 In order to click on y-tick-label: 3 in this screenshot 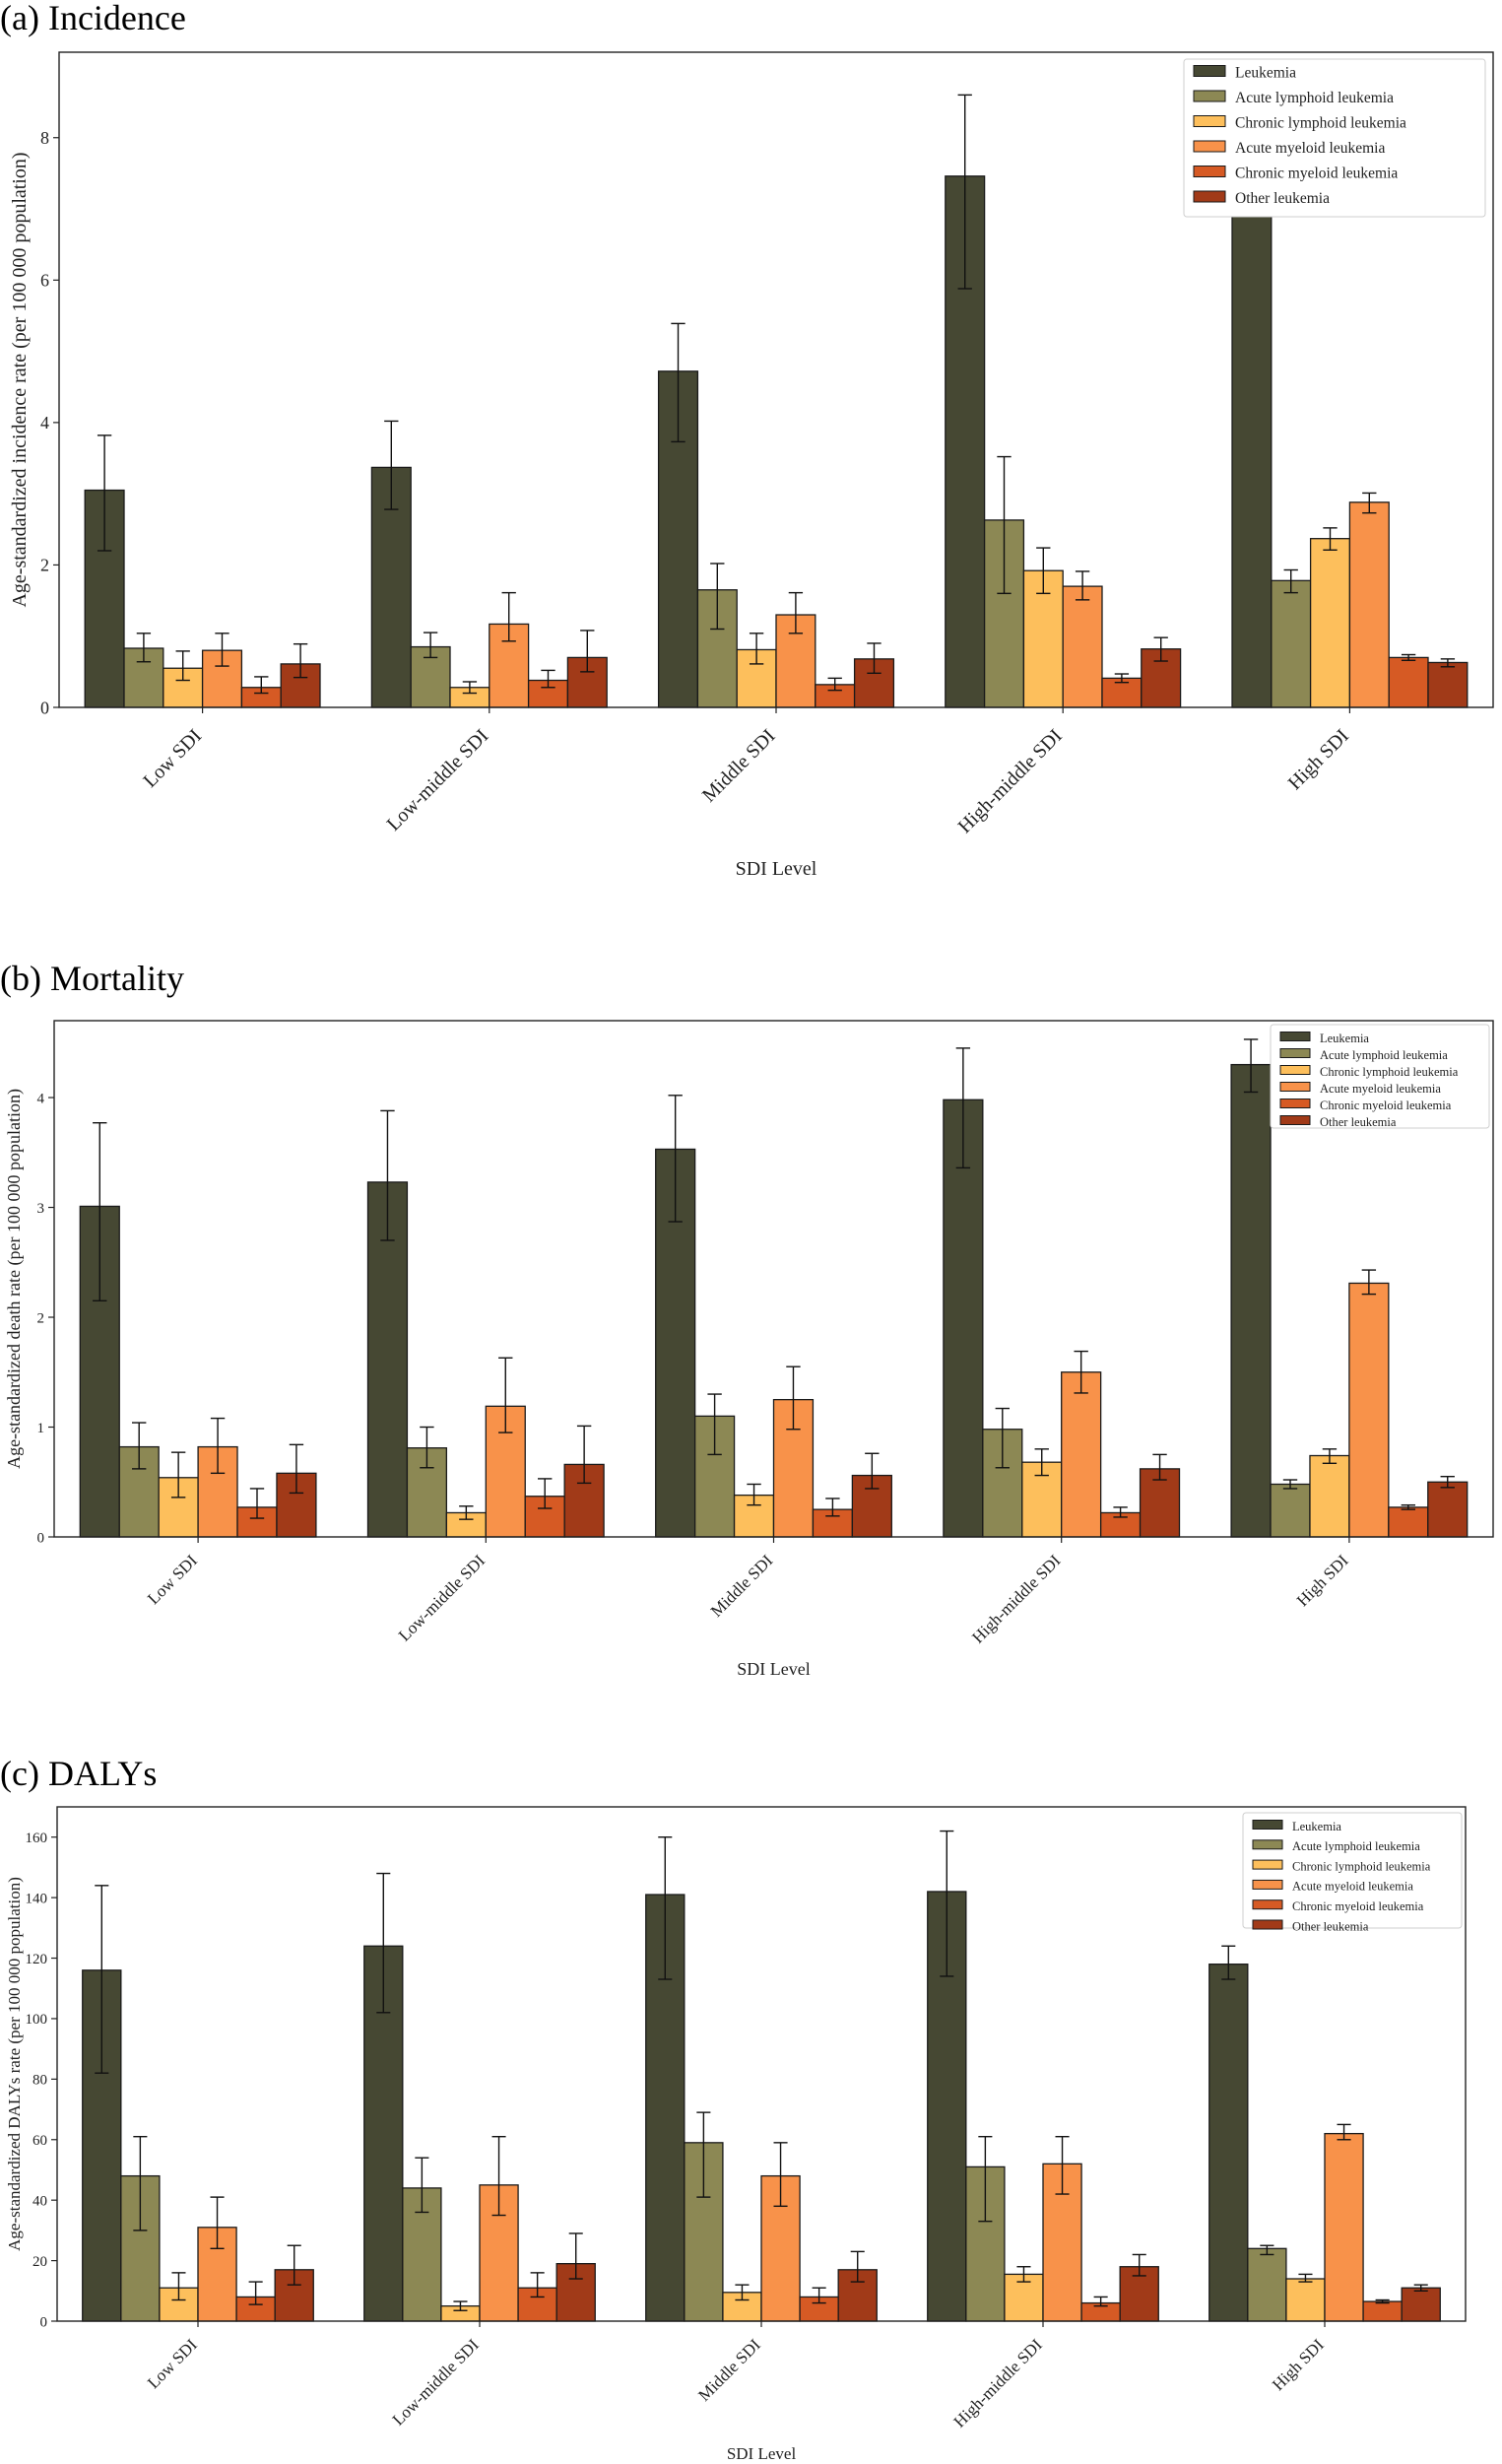, I will do `click(41, 1209)`.